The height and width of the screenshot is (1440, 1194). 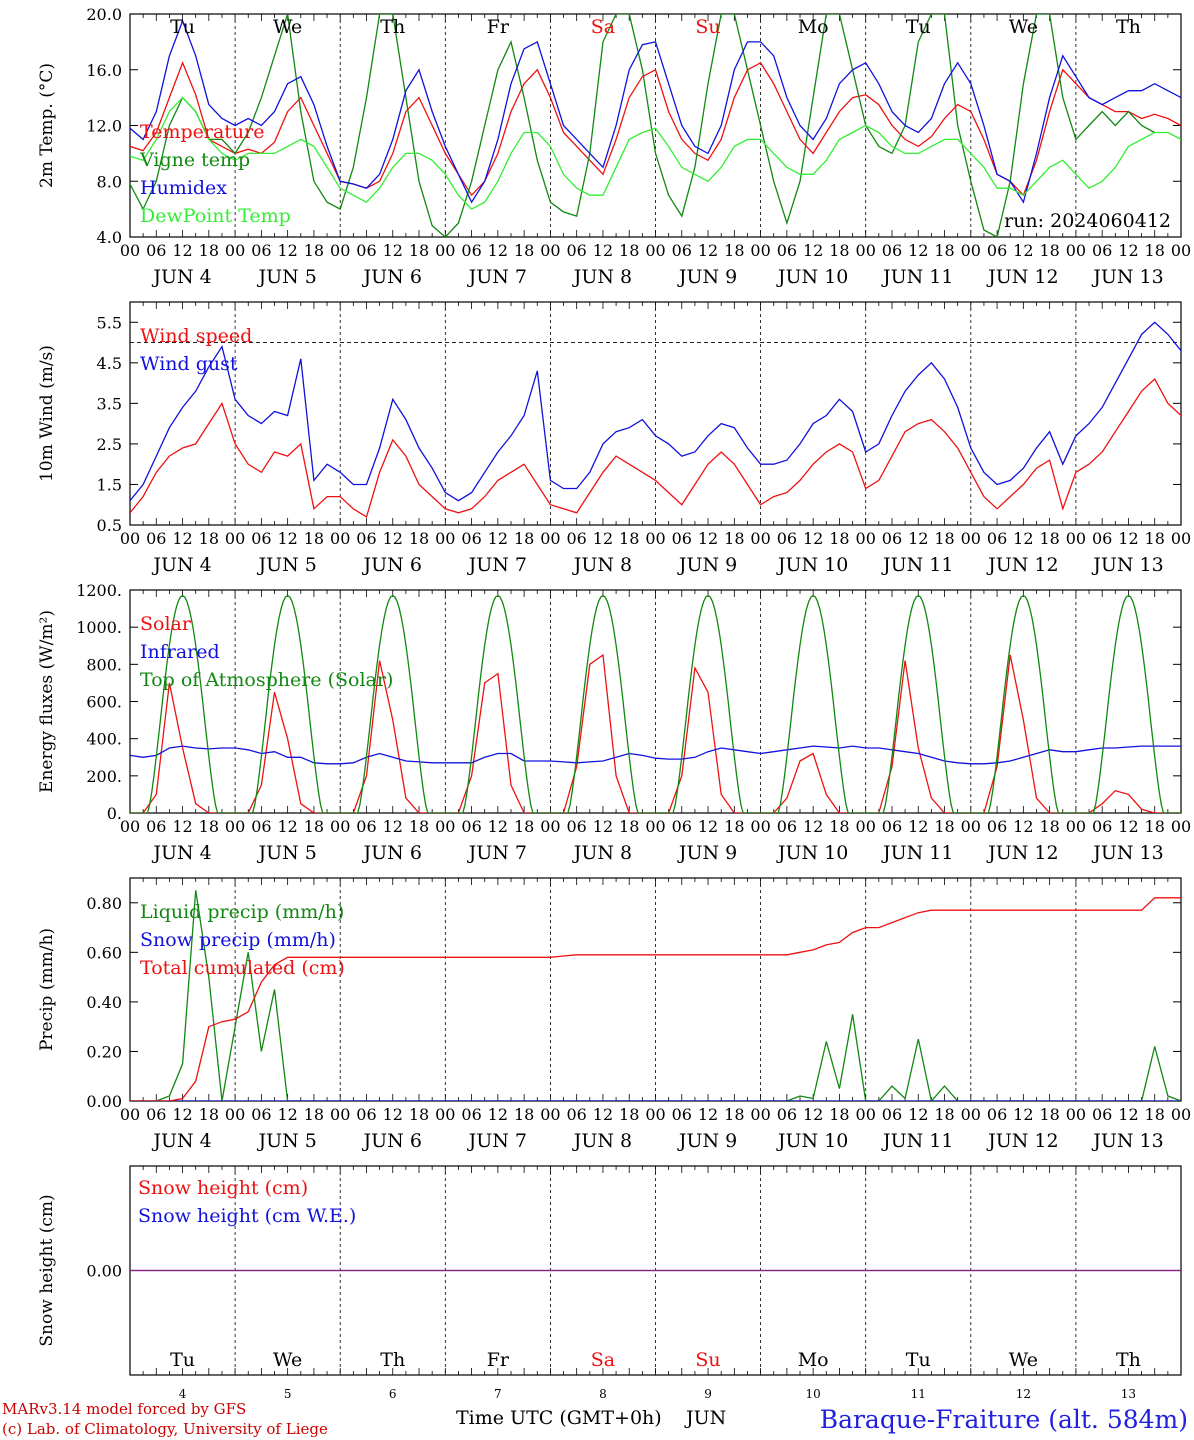 I want to click on date-label: JUN 6, so click(x=392, y=277).